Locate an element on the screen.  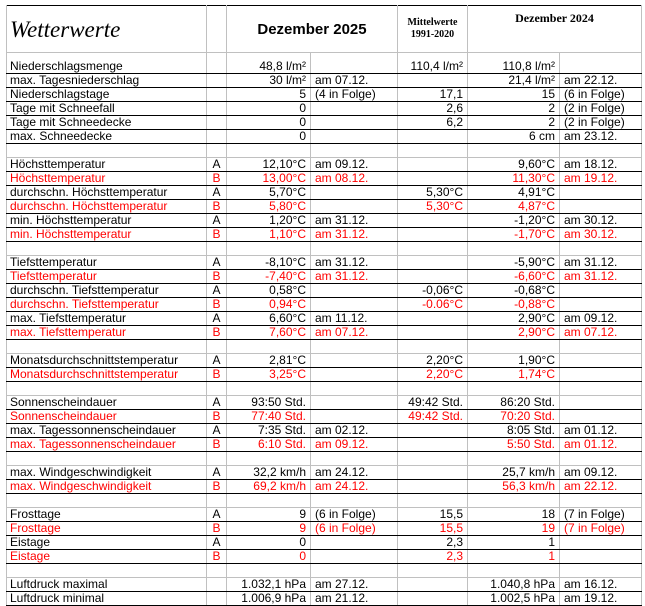
value-2024-cell: 19 is located at coordinates (513, 528).